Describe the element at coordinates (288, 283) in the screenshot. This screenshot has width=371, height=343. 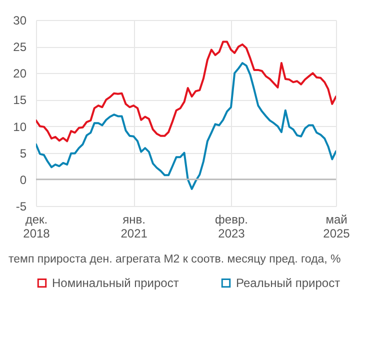
I see `legend-label: Реальный прирост` at that location.